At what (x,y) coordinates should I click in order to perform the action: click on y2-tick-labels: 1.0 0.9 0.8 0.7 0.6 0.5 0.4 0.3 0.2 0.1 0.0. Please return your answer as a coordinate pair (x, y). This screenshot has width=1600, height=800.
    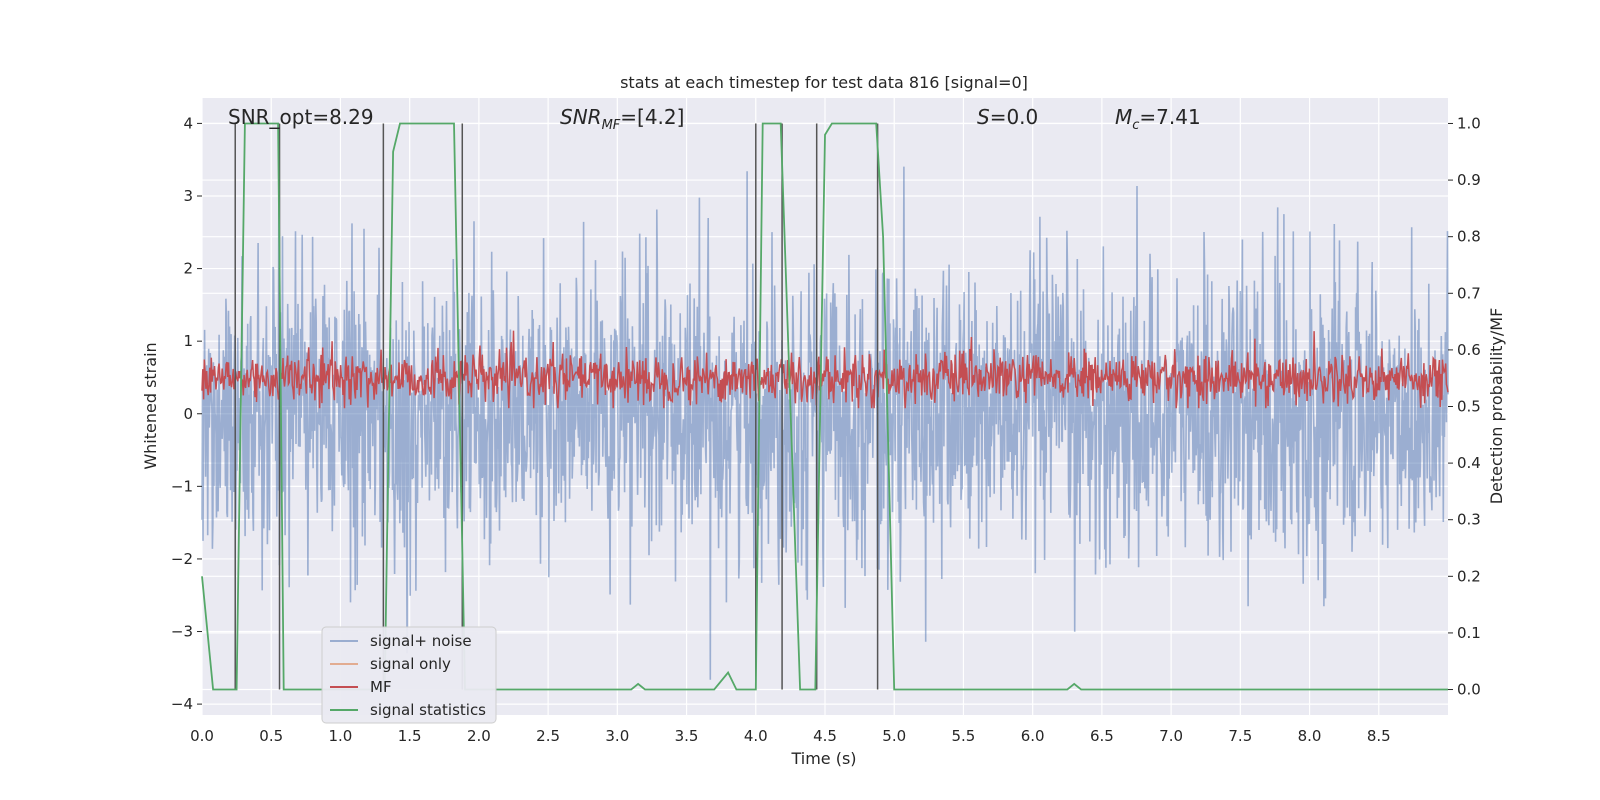
    Looking at the image, I should click on (1464, 406).